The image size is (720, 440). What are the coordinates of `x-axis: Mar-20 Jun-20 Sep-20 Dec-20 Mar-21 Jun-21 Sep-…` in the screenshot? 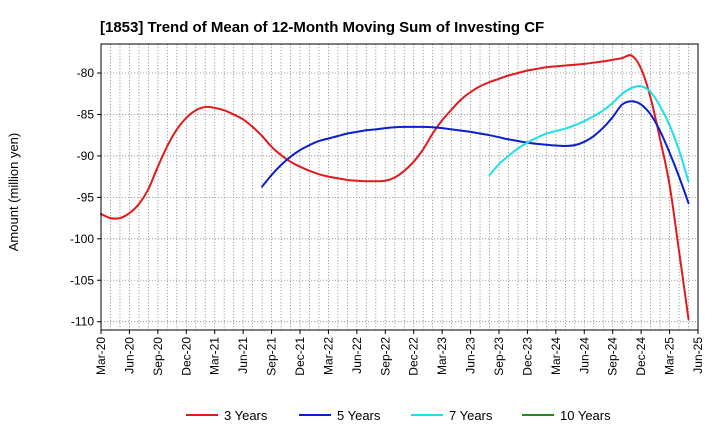 It's located at (399, 353).